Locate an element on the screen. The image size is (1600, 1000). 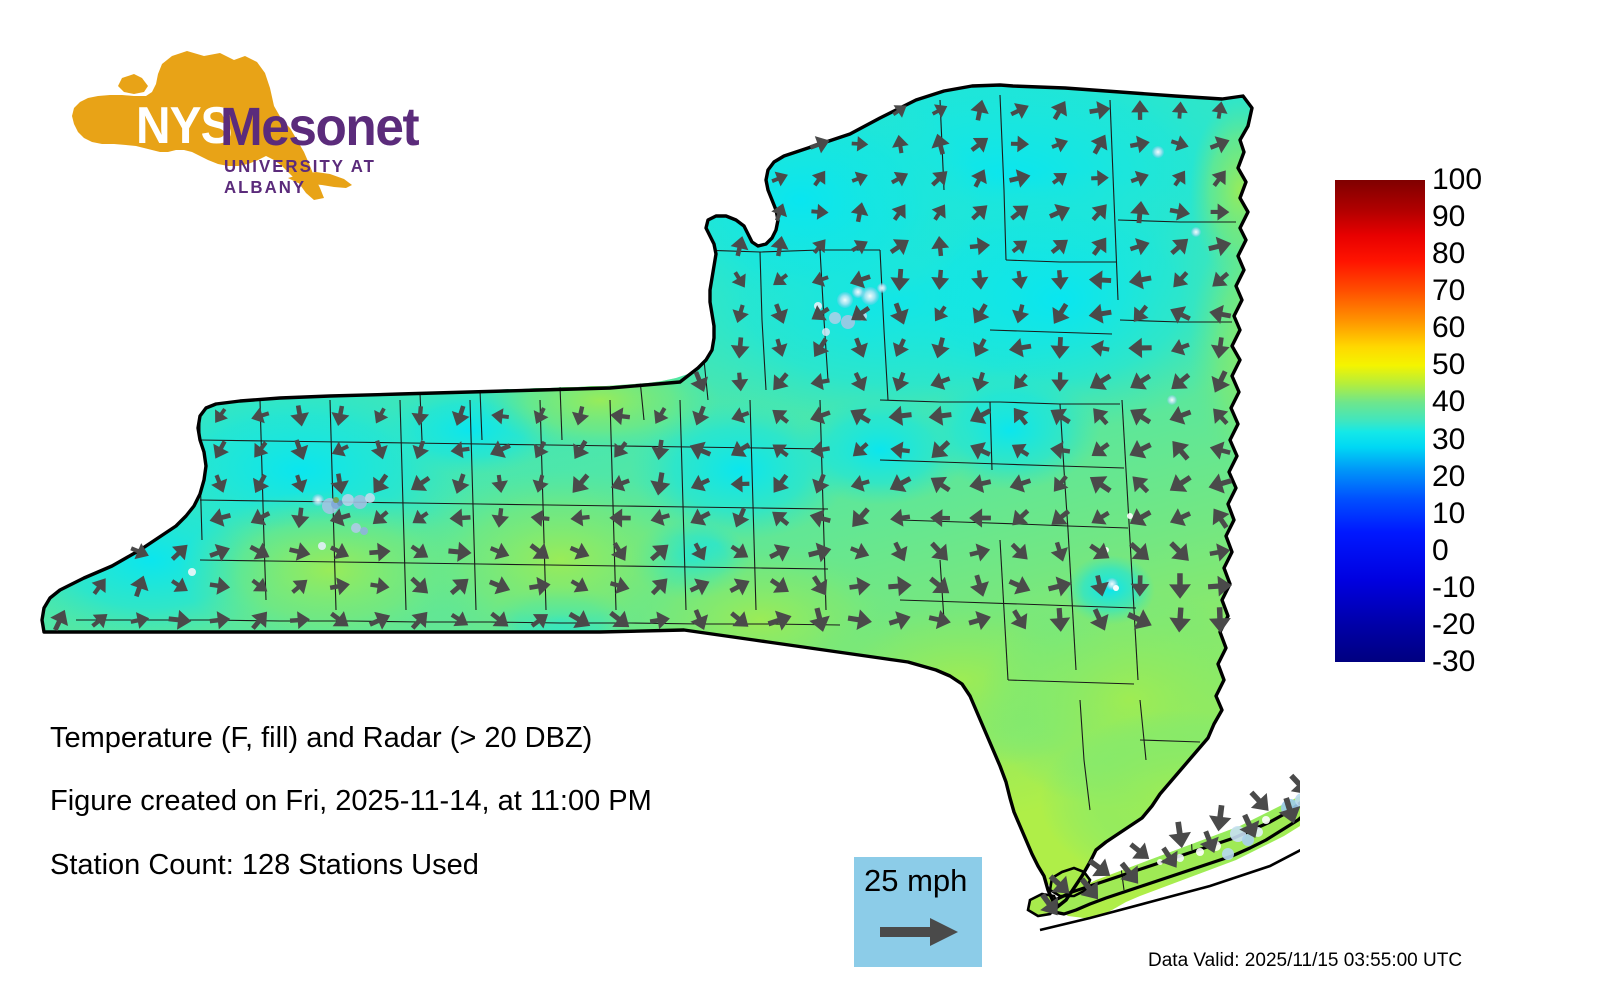
colorbar-tick-80: 80 is located at coordinates (1449, 254).